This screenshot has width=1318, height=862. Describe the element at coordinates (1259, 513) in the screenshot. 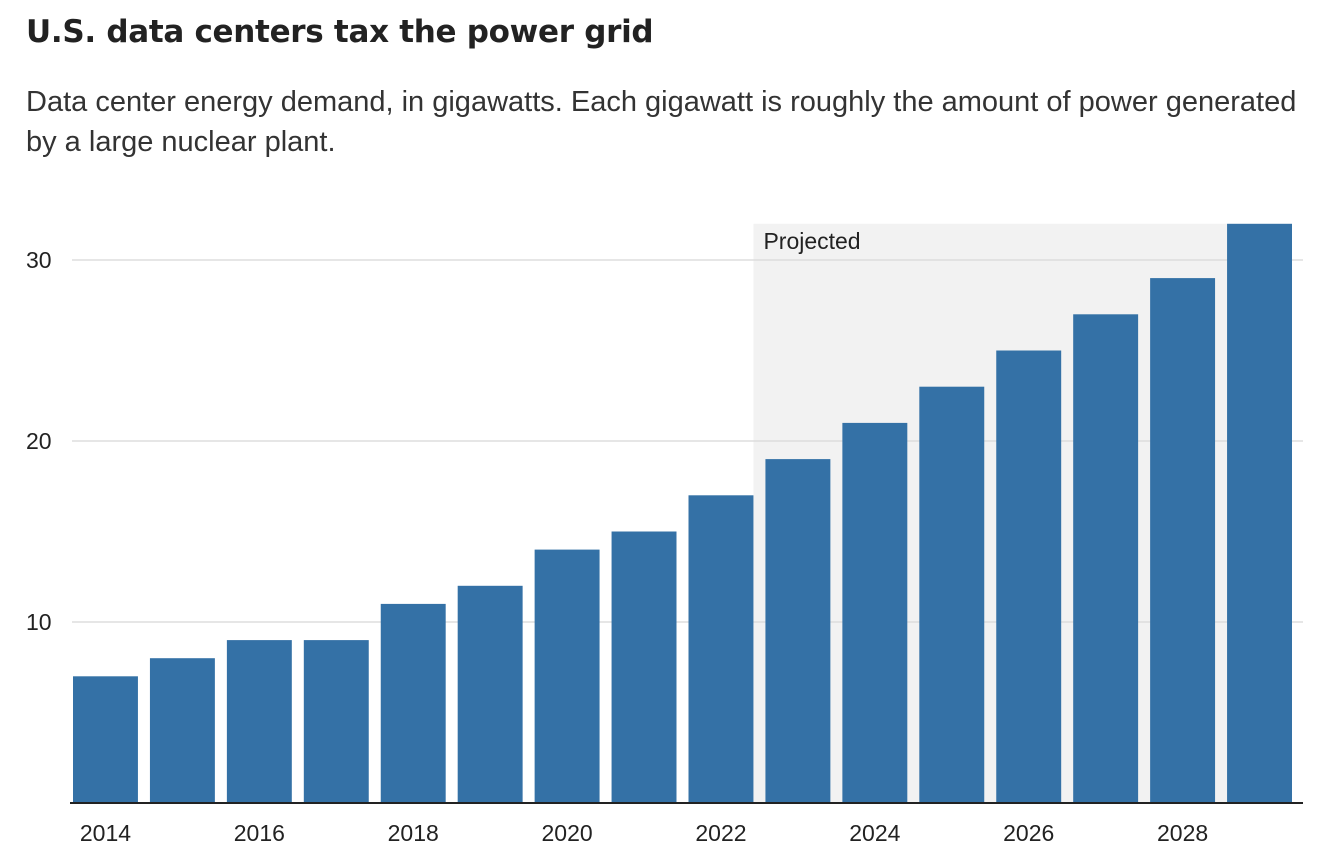

I see `bar-2029` at that location.